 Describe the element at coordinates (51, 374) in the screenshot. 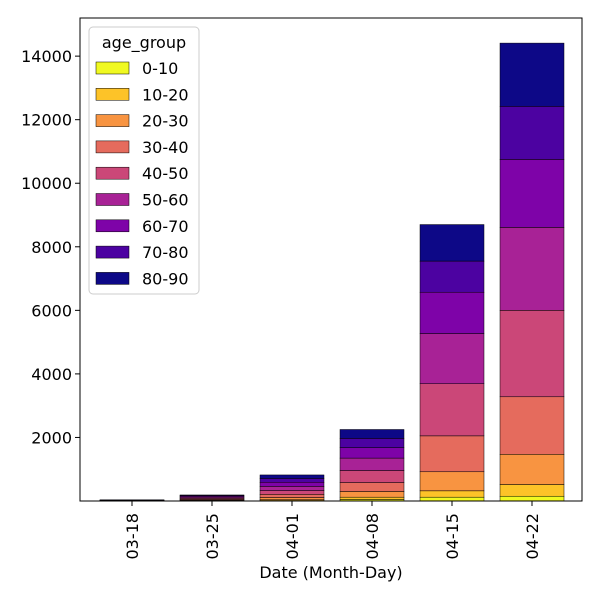

I see `y-tick-label: 4000` at that location.